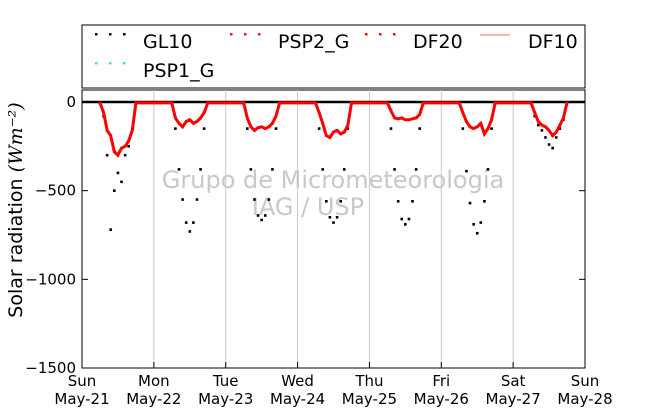 The image size is (650, 409). I want to click on watermark: Grupo de Micrometeorologia IAG / USP, so click(333, 193).